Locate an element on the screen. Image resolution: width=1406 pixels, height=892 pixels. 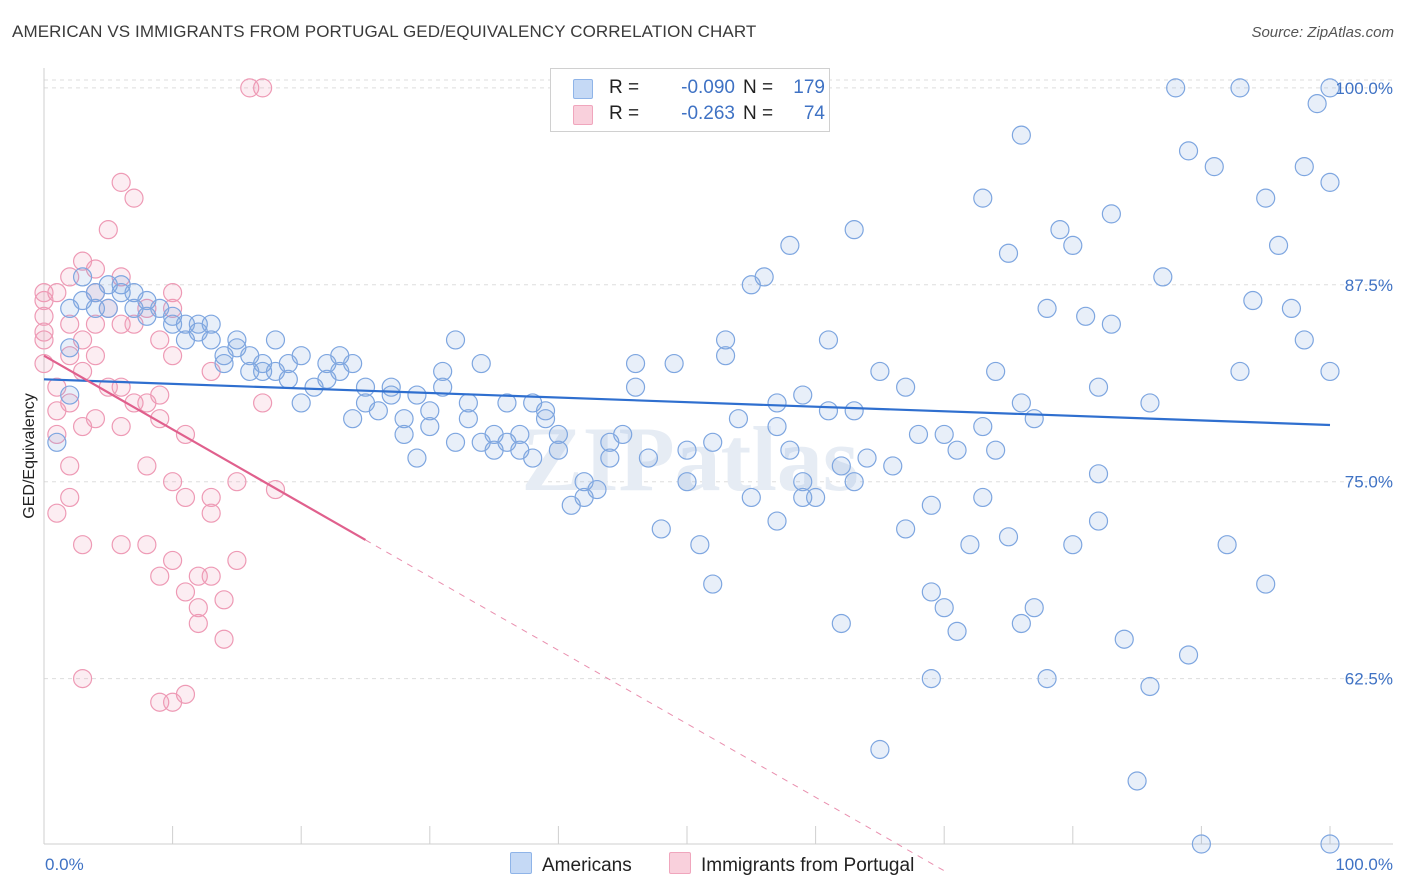
x-tick-label-100: 100.0% is located at coordinates (1364, 864).